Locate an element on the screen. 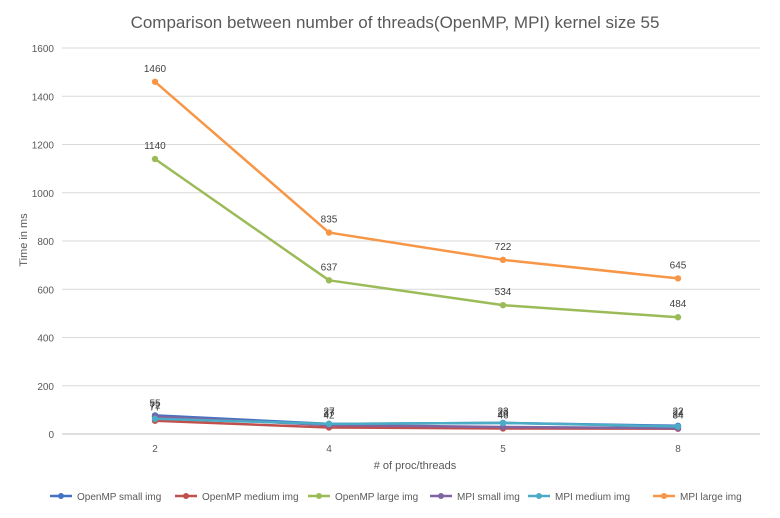 The height and width of the screenshot is (518, 780). legend-item: MPI large img is located at coordinates (697, 497).